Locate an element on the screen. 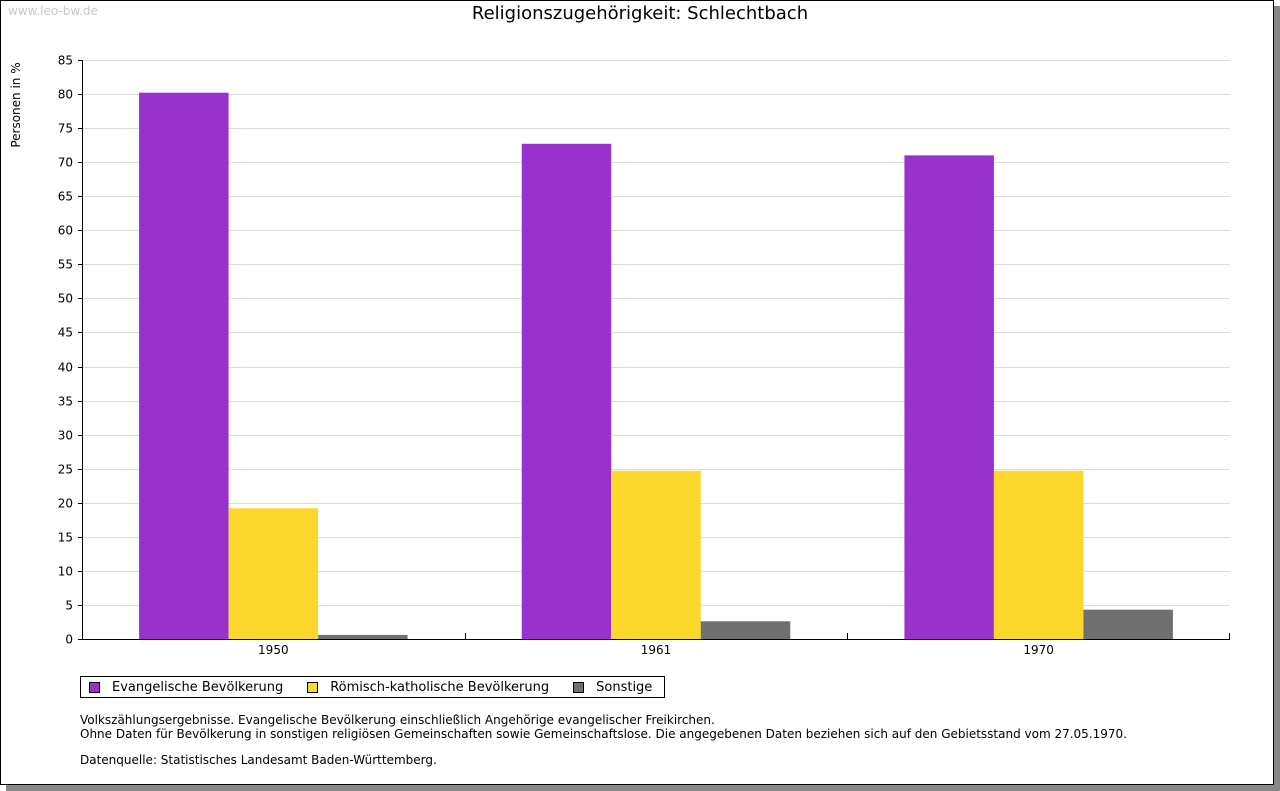  legend-item: Evangelische Bevölkerung is located at coordinates (186, 687).